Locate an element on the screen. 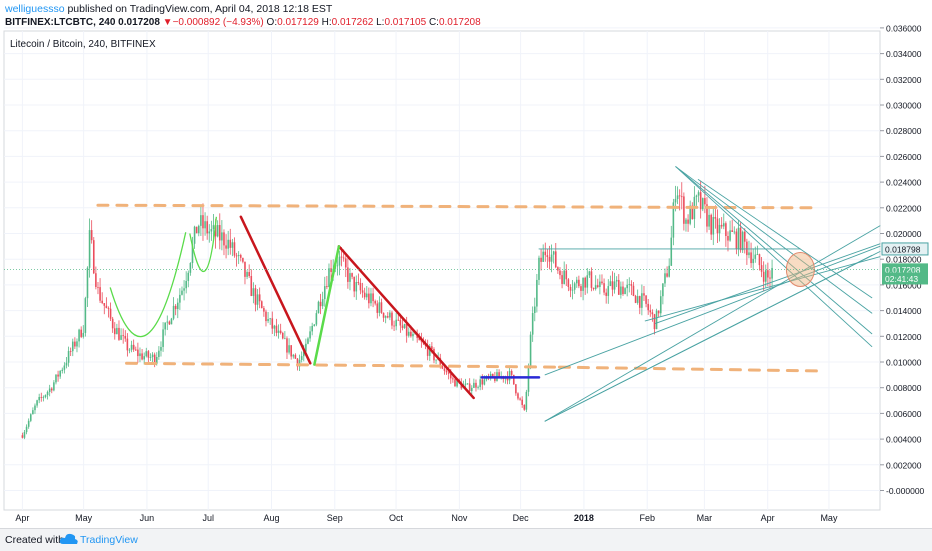 The image size is (932, 551). x-tick-label: Apr is located at coordinates (22, 518).